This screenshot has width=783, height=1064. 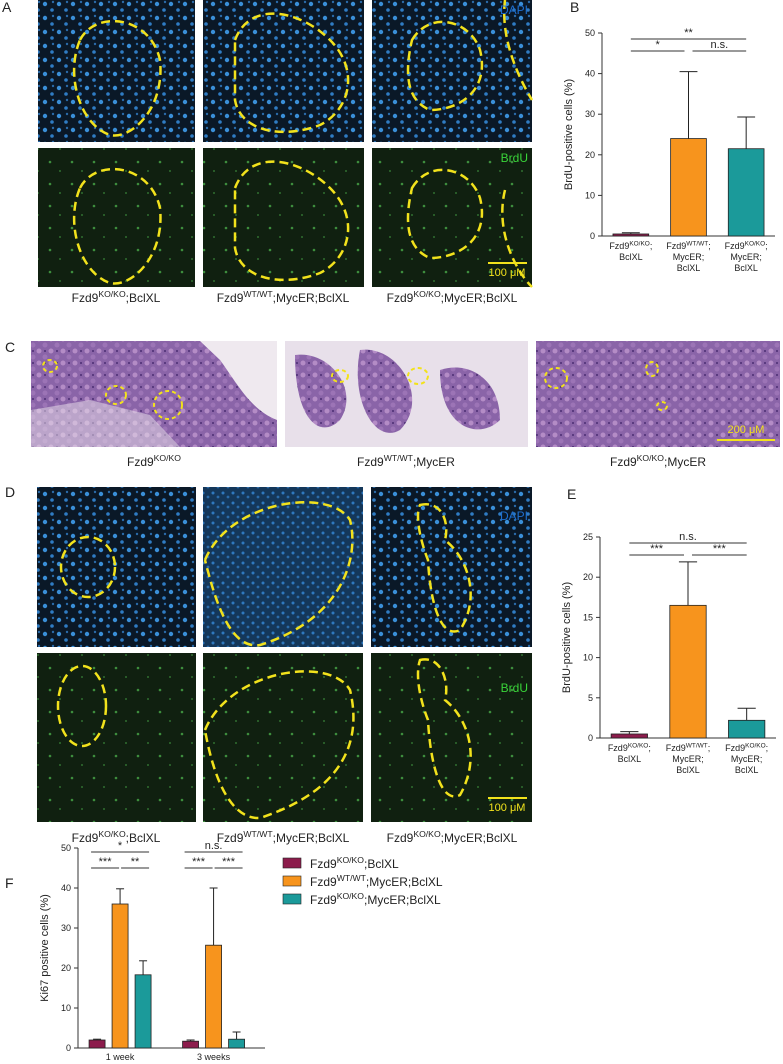 What do you see at coordinates (105, 423) in the screenshot?
I see `tissue-space` at bounding box center [105, 423].